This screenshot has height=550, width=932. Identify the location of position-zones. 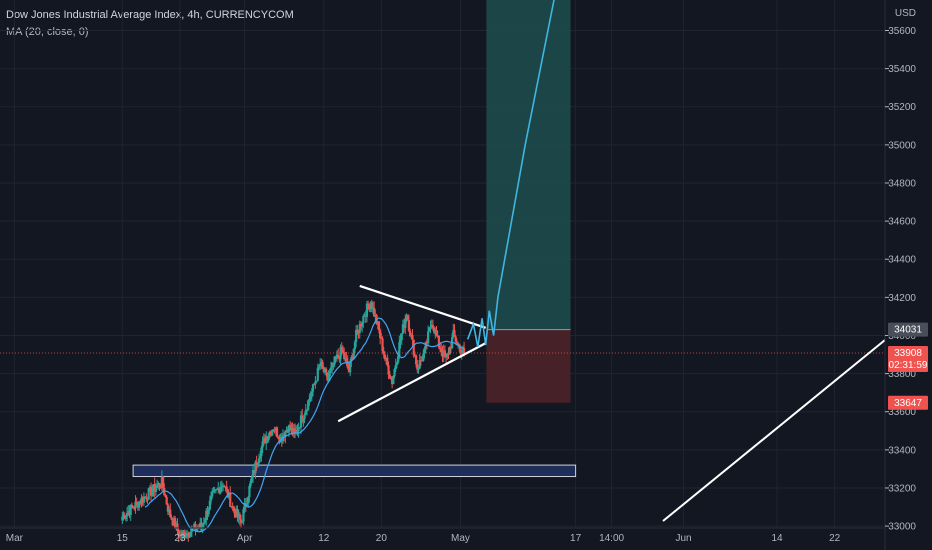
(528, 201).